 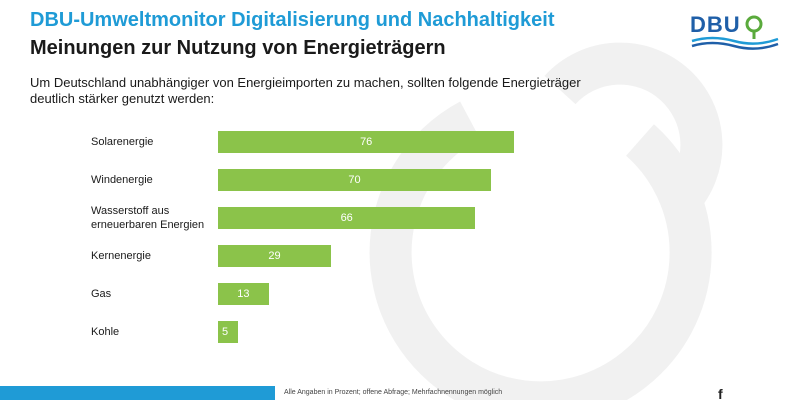 I want to click on category-label-line: Gas, so click(x=101, y=294).